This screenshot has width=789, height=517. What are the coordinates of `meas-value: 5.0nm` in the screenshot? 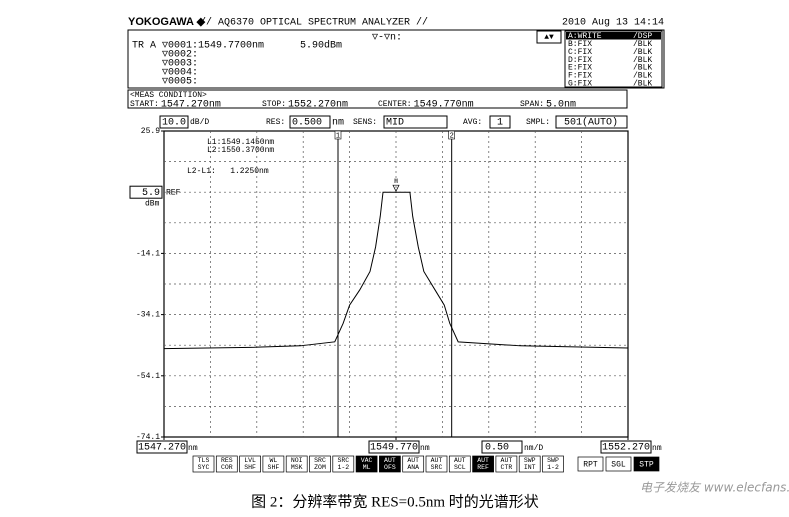 It's located at (561, 105).